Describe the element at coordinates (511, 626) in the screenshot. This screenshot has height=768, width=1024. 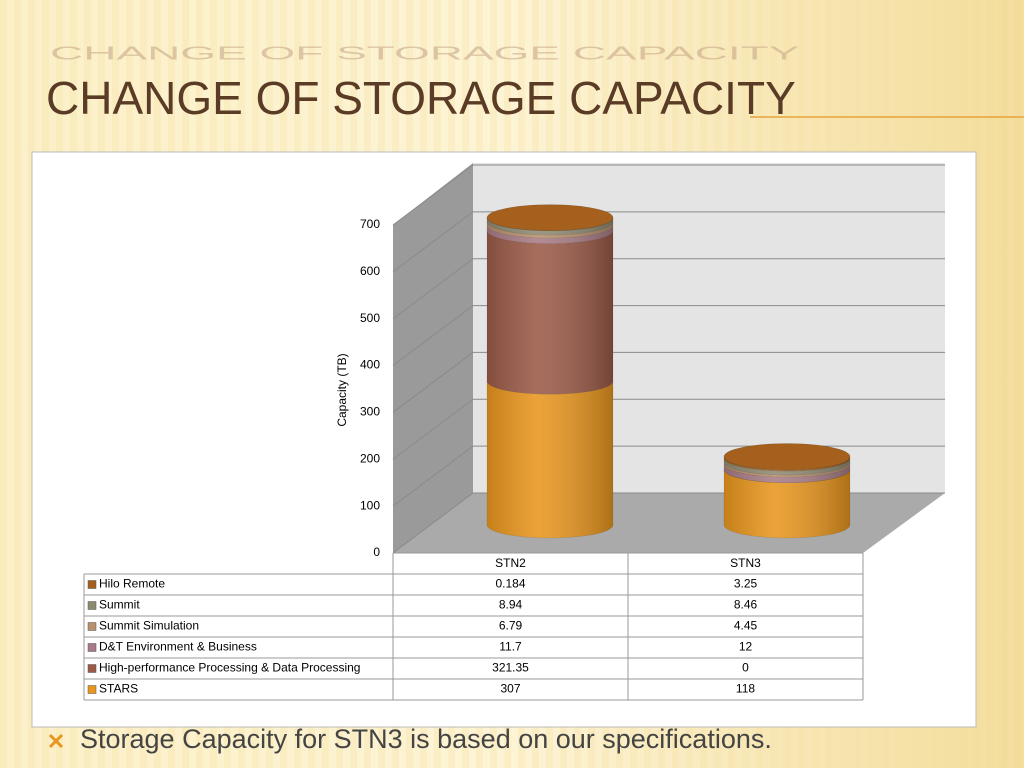
I see `table-value: 6.79` at that location.